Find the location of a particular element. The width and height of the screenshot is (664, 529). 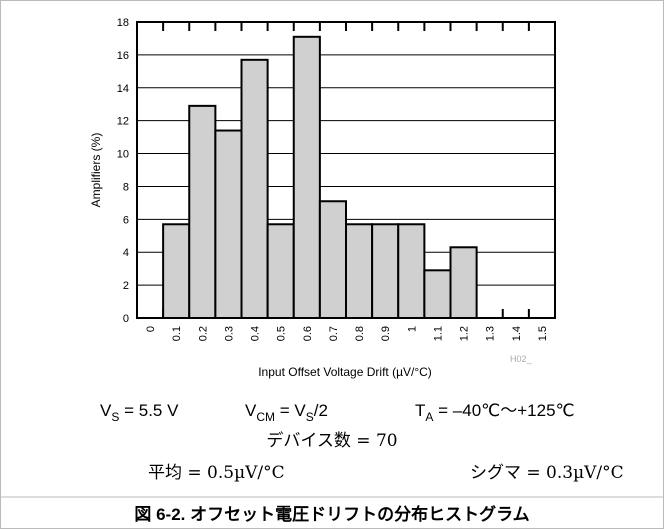

x-tick-label: 0.2 is located at coordinates (203, 333).